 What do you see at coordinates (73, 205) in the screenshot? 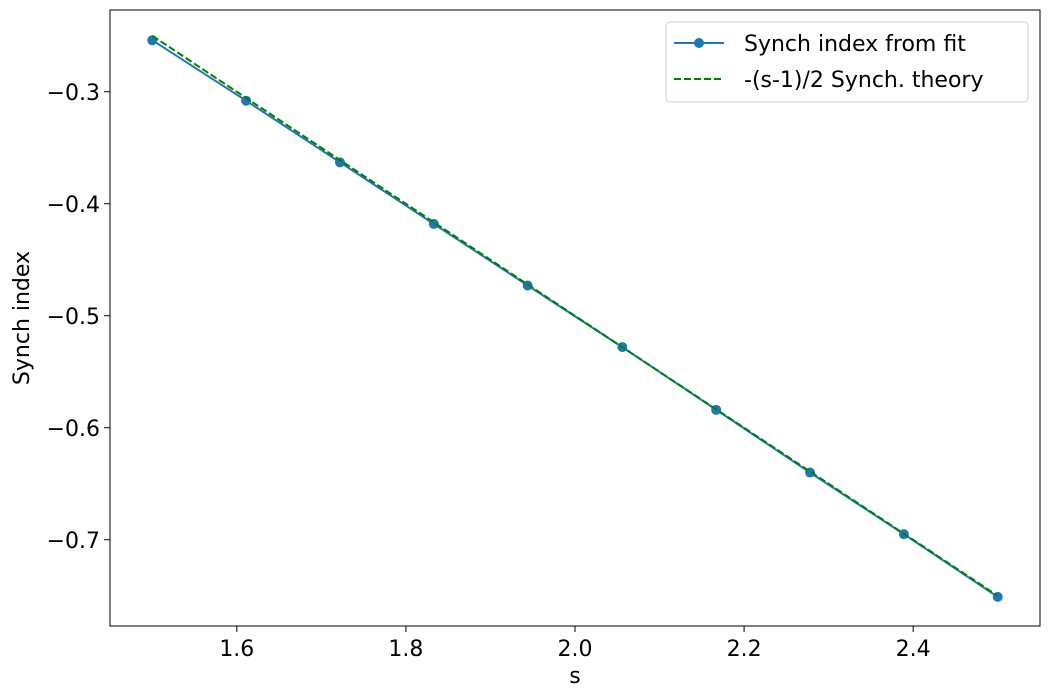
I see `y-tick-label: −0.4` at bounding box center [73, 205].